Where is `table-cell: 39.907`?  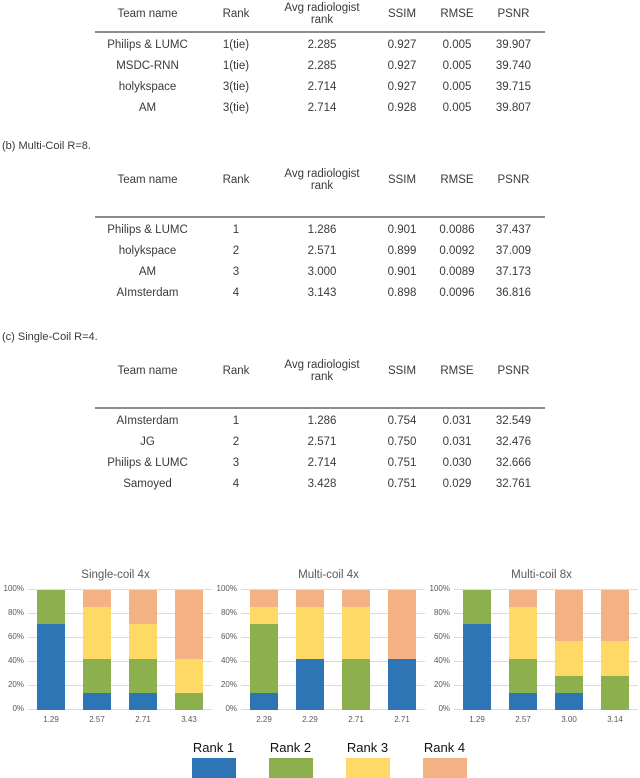
table-cell: 39.907 is located at coordinates (513, 45).